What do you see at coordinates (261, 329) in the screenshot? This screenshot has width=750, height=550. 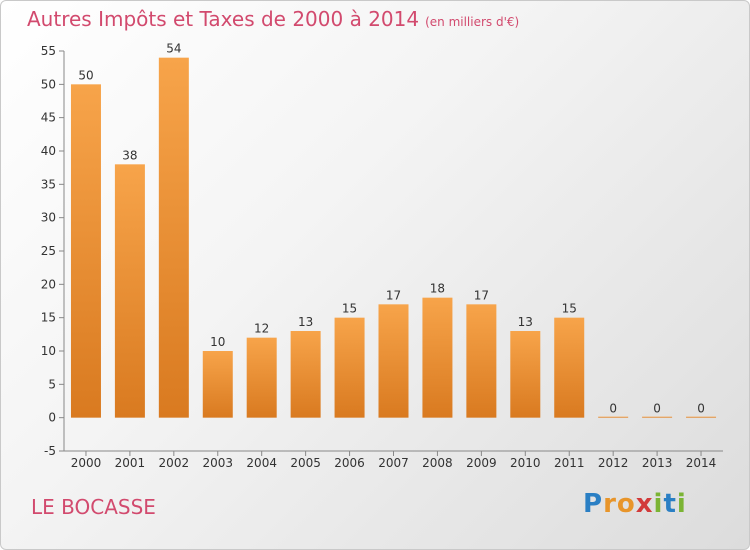 I see `bar-value-label: 12` at bounding box center [261, 329].